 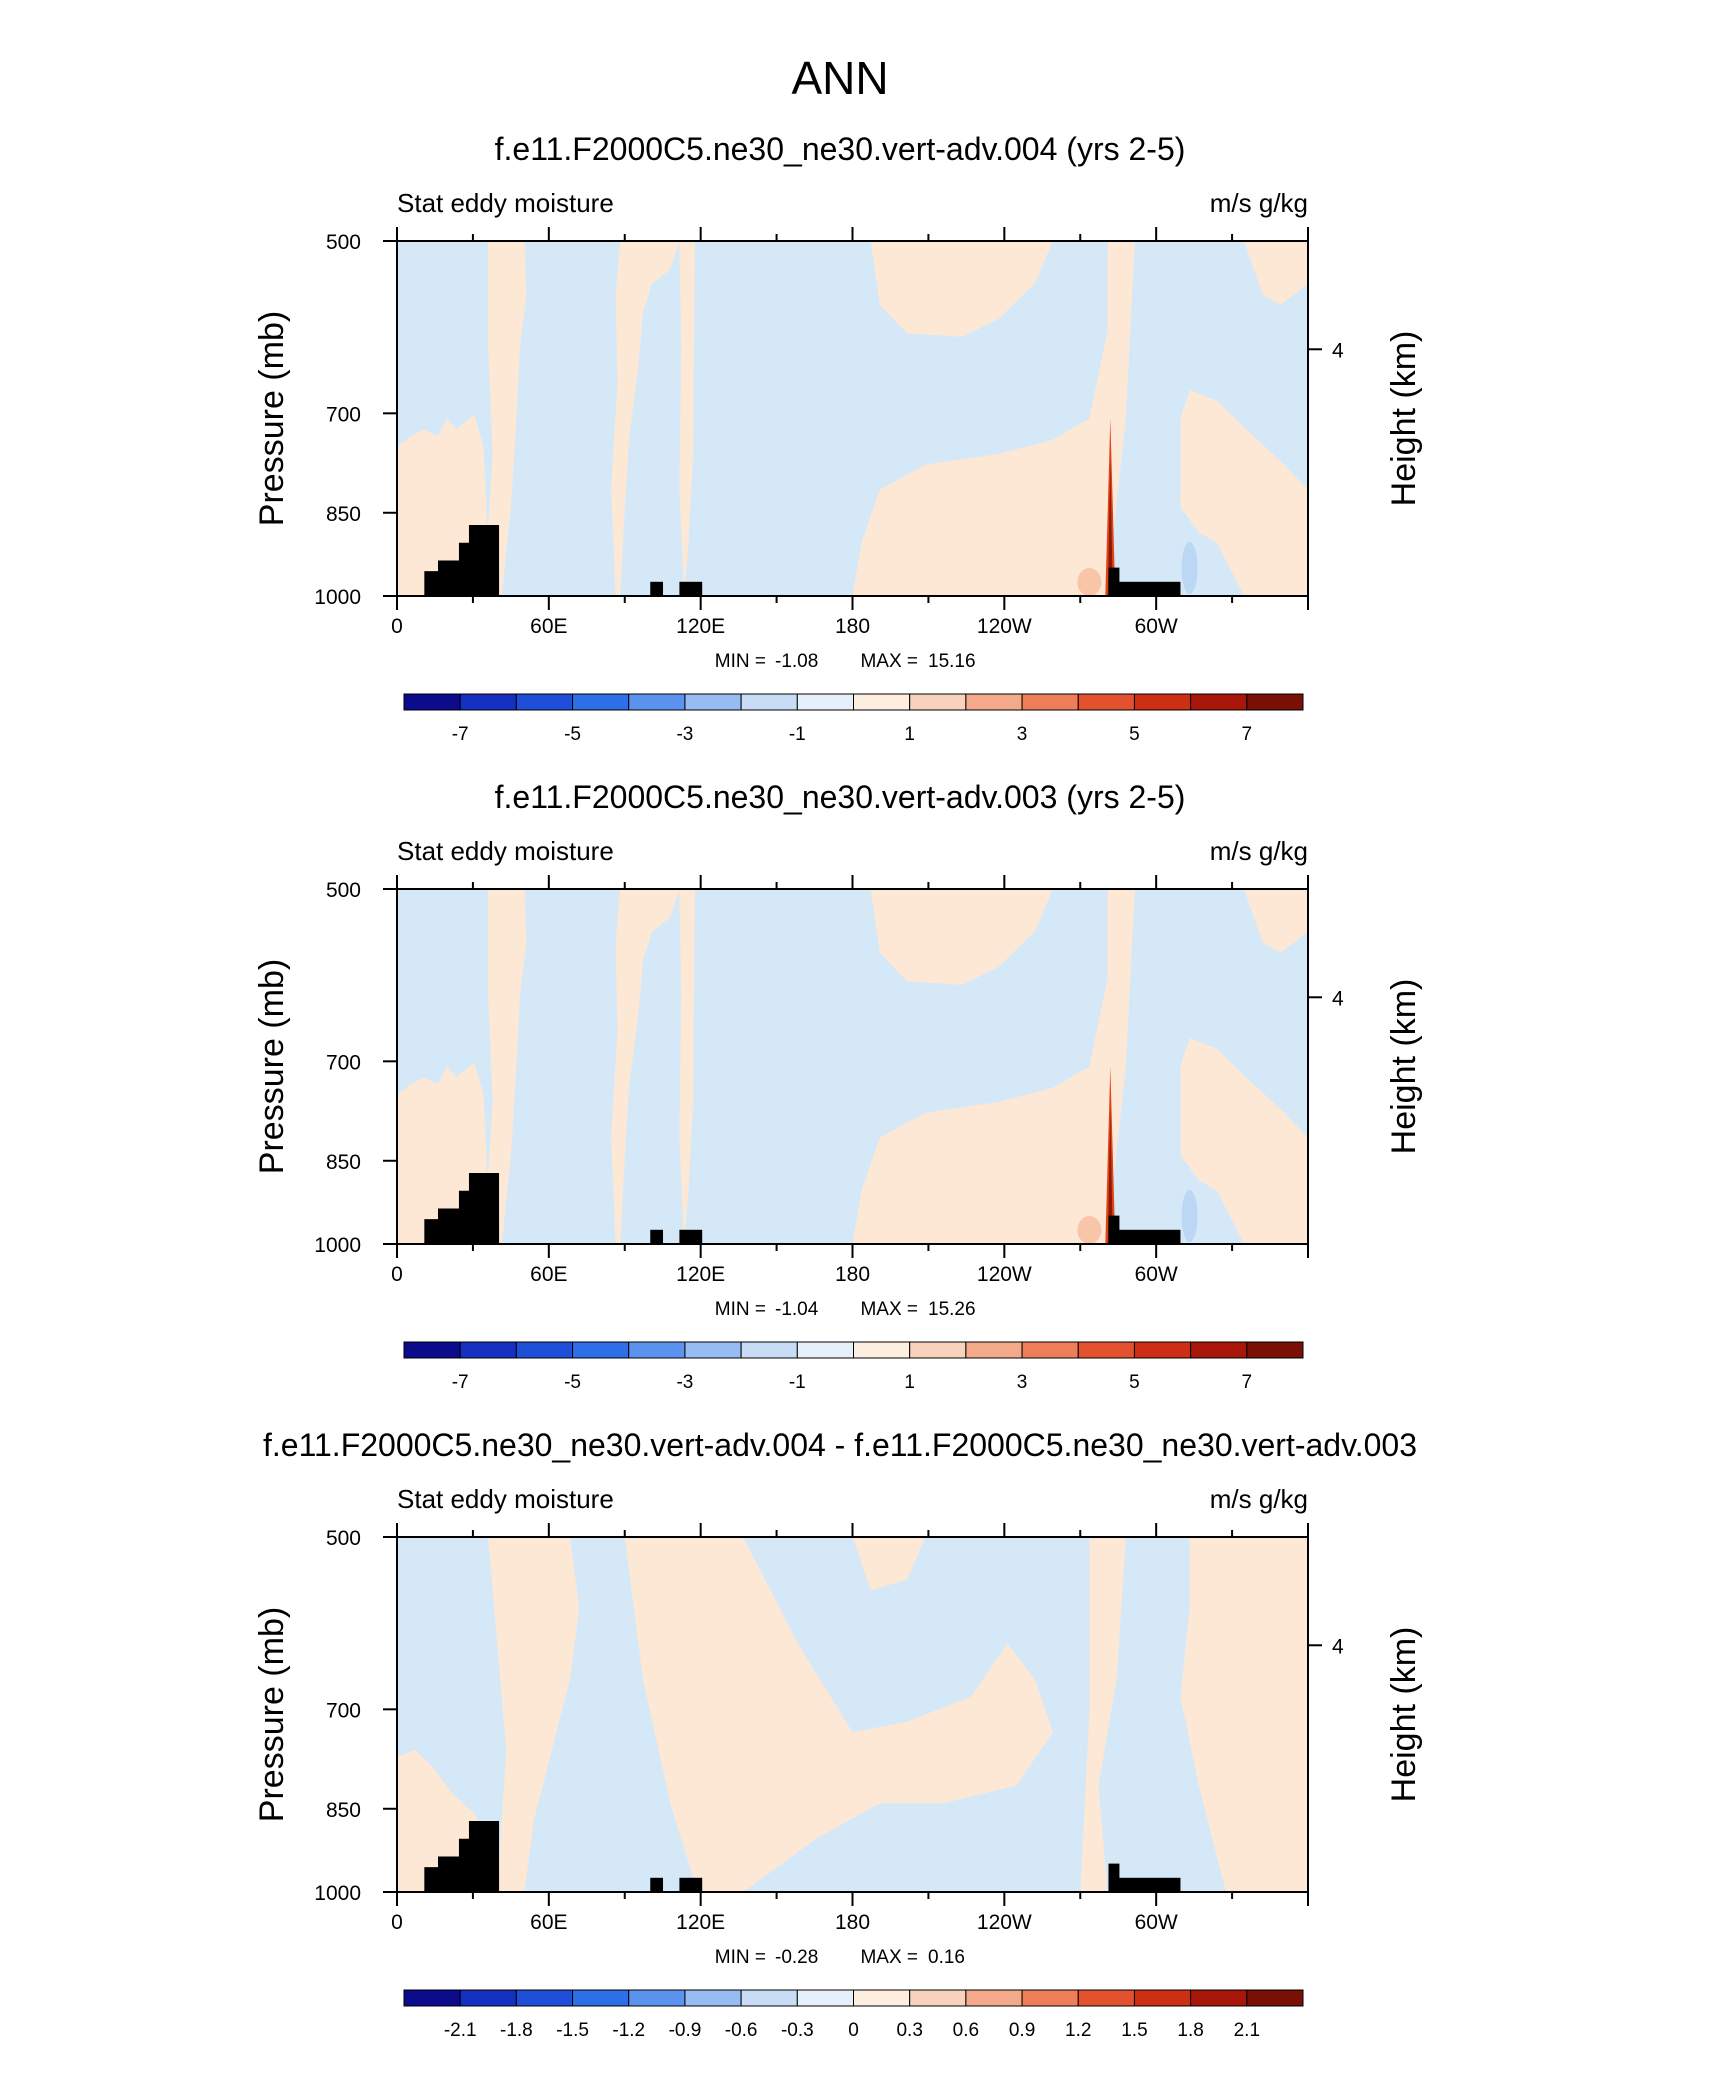 What do you see at coordinates (909, 2030) in the screenshot?
I see `colorbar-label: 0.3` at bounding box center [909, 2030].